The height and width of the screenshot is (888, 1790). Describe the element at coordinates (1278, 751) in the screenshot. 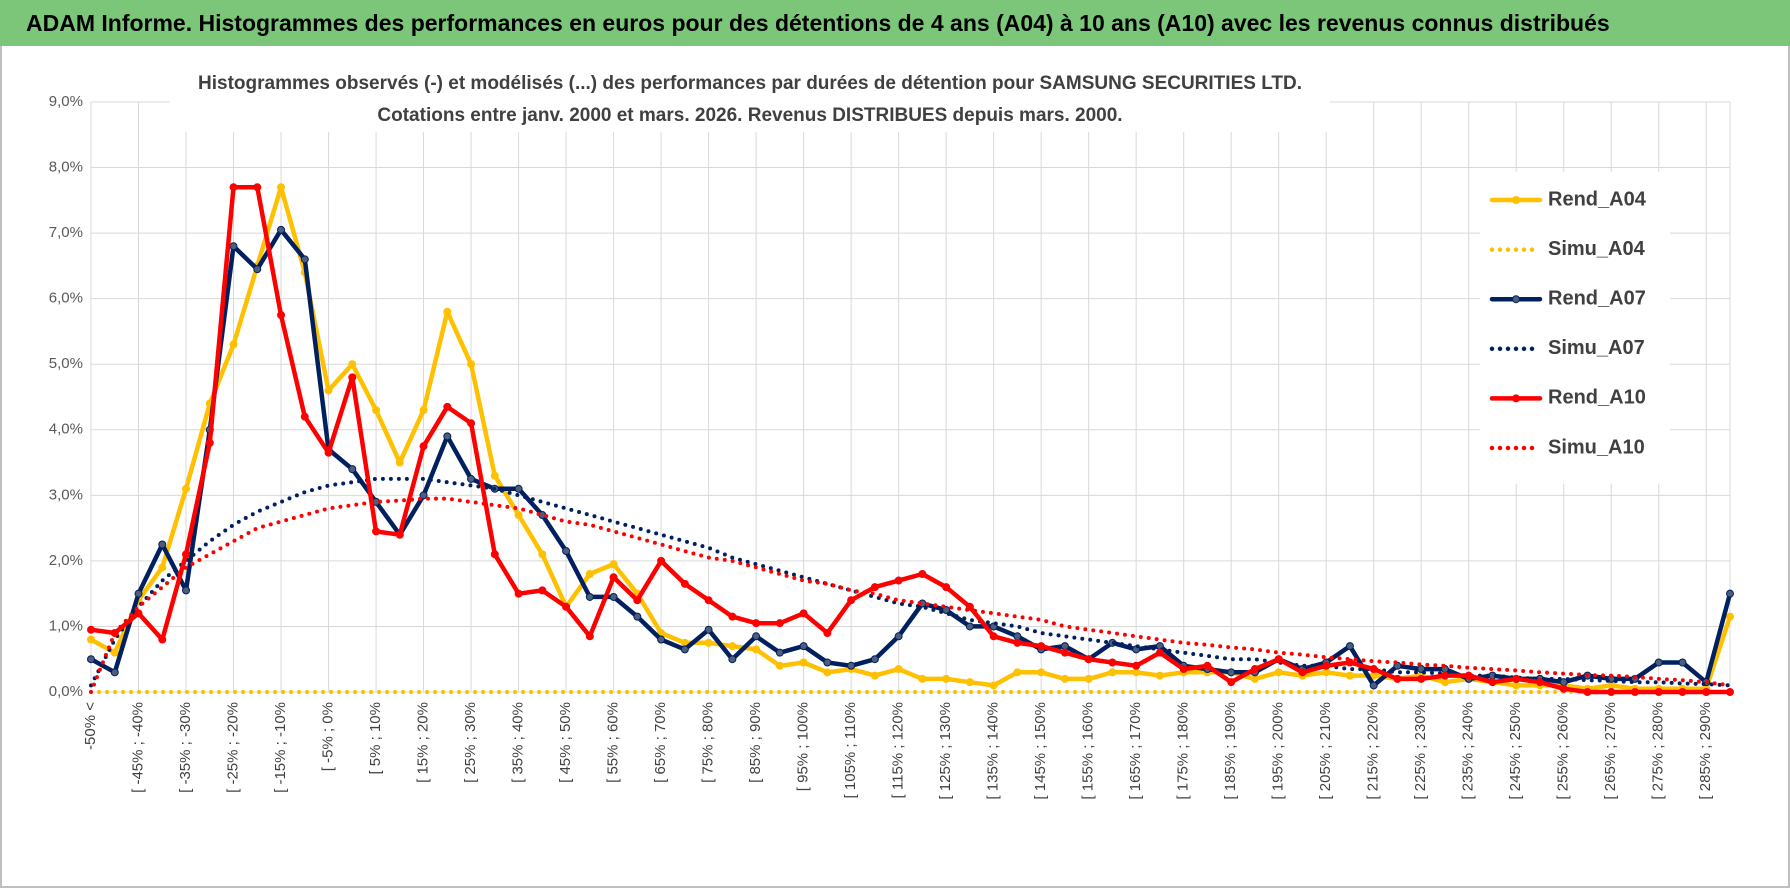

I see `x-tick-label: [ 195% ; 200%` at that location.